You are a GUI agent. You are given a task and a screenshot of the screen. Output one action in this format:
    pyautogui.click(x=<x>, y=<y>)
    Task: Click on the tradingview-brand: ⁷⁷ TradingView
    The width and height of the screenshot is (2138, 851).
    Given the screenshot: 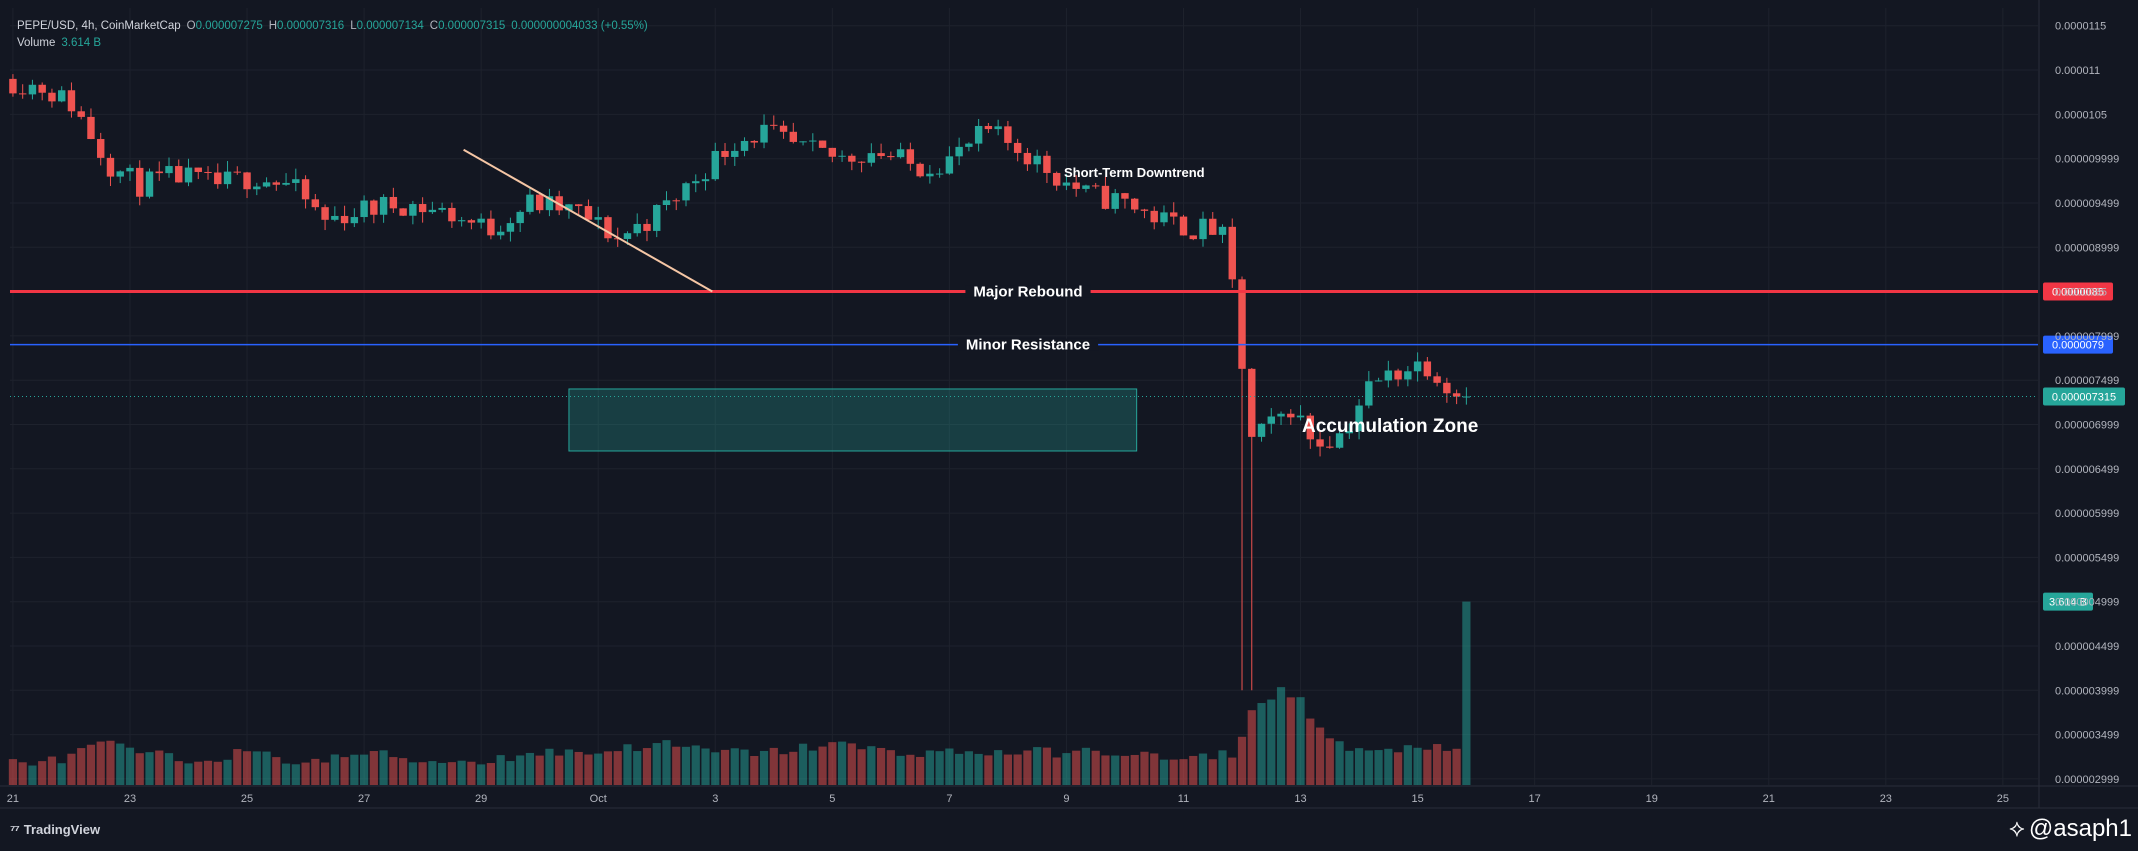 What is the action you would take?
    pyautogui.click(x=55, y=829)
    